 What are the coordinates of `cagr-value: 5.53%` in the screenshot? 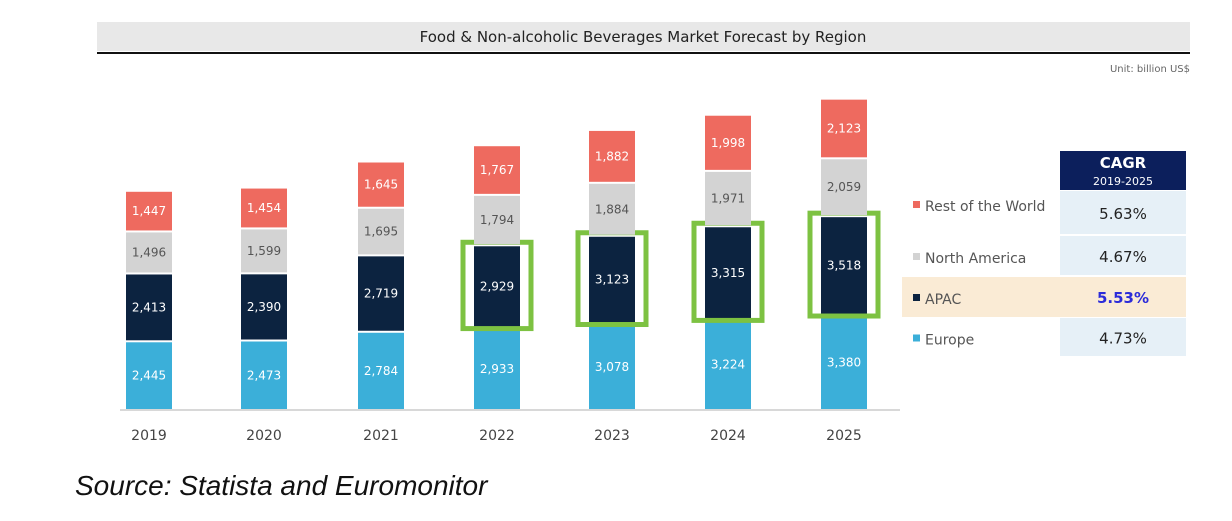 It's located at (1123, 298).